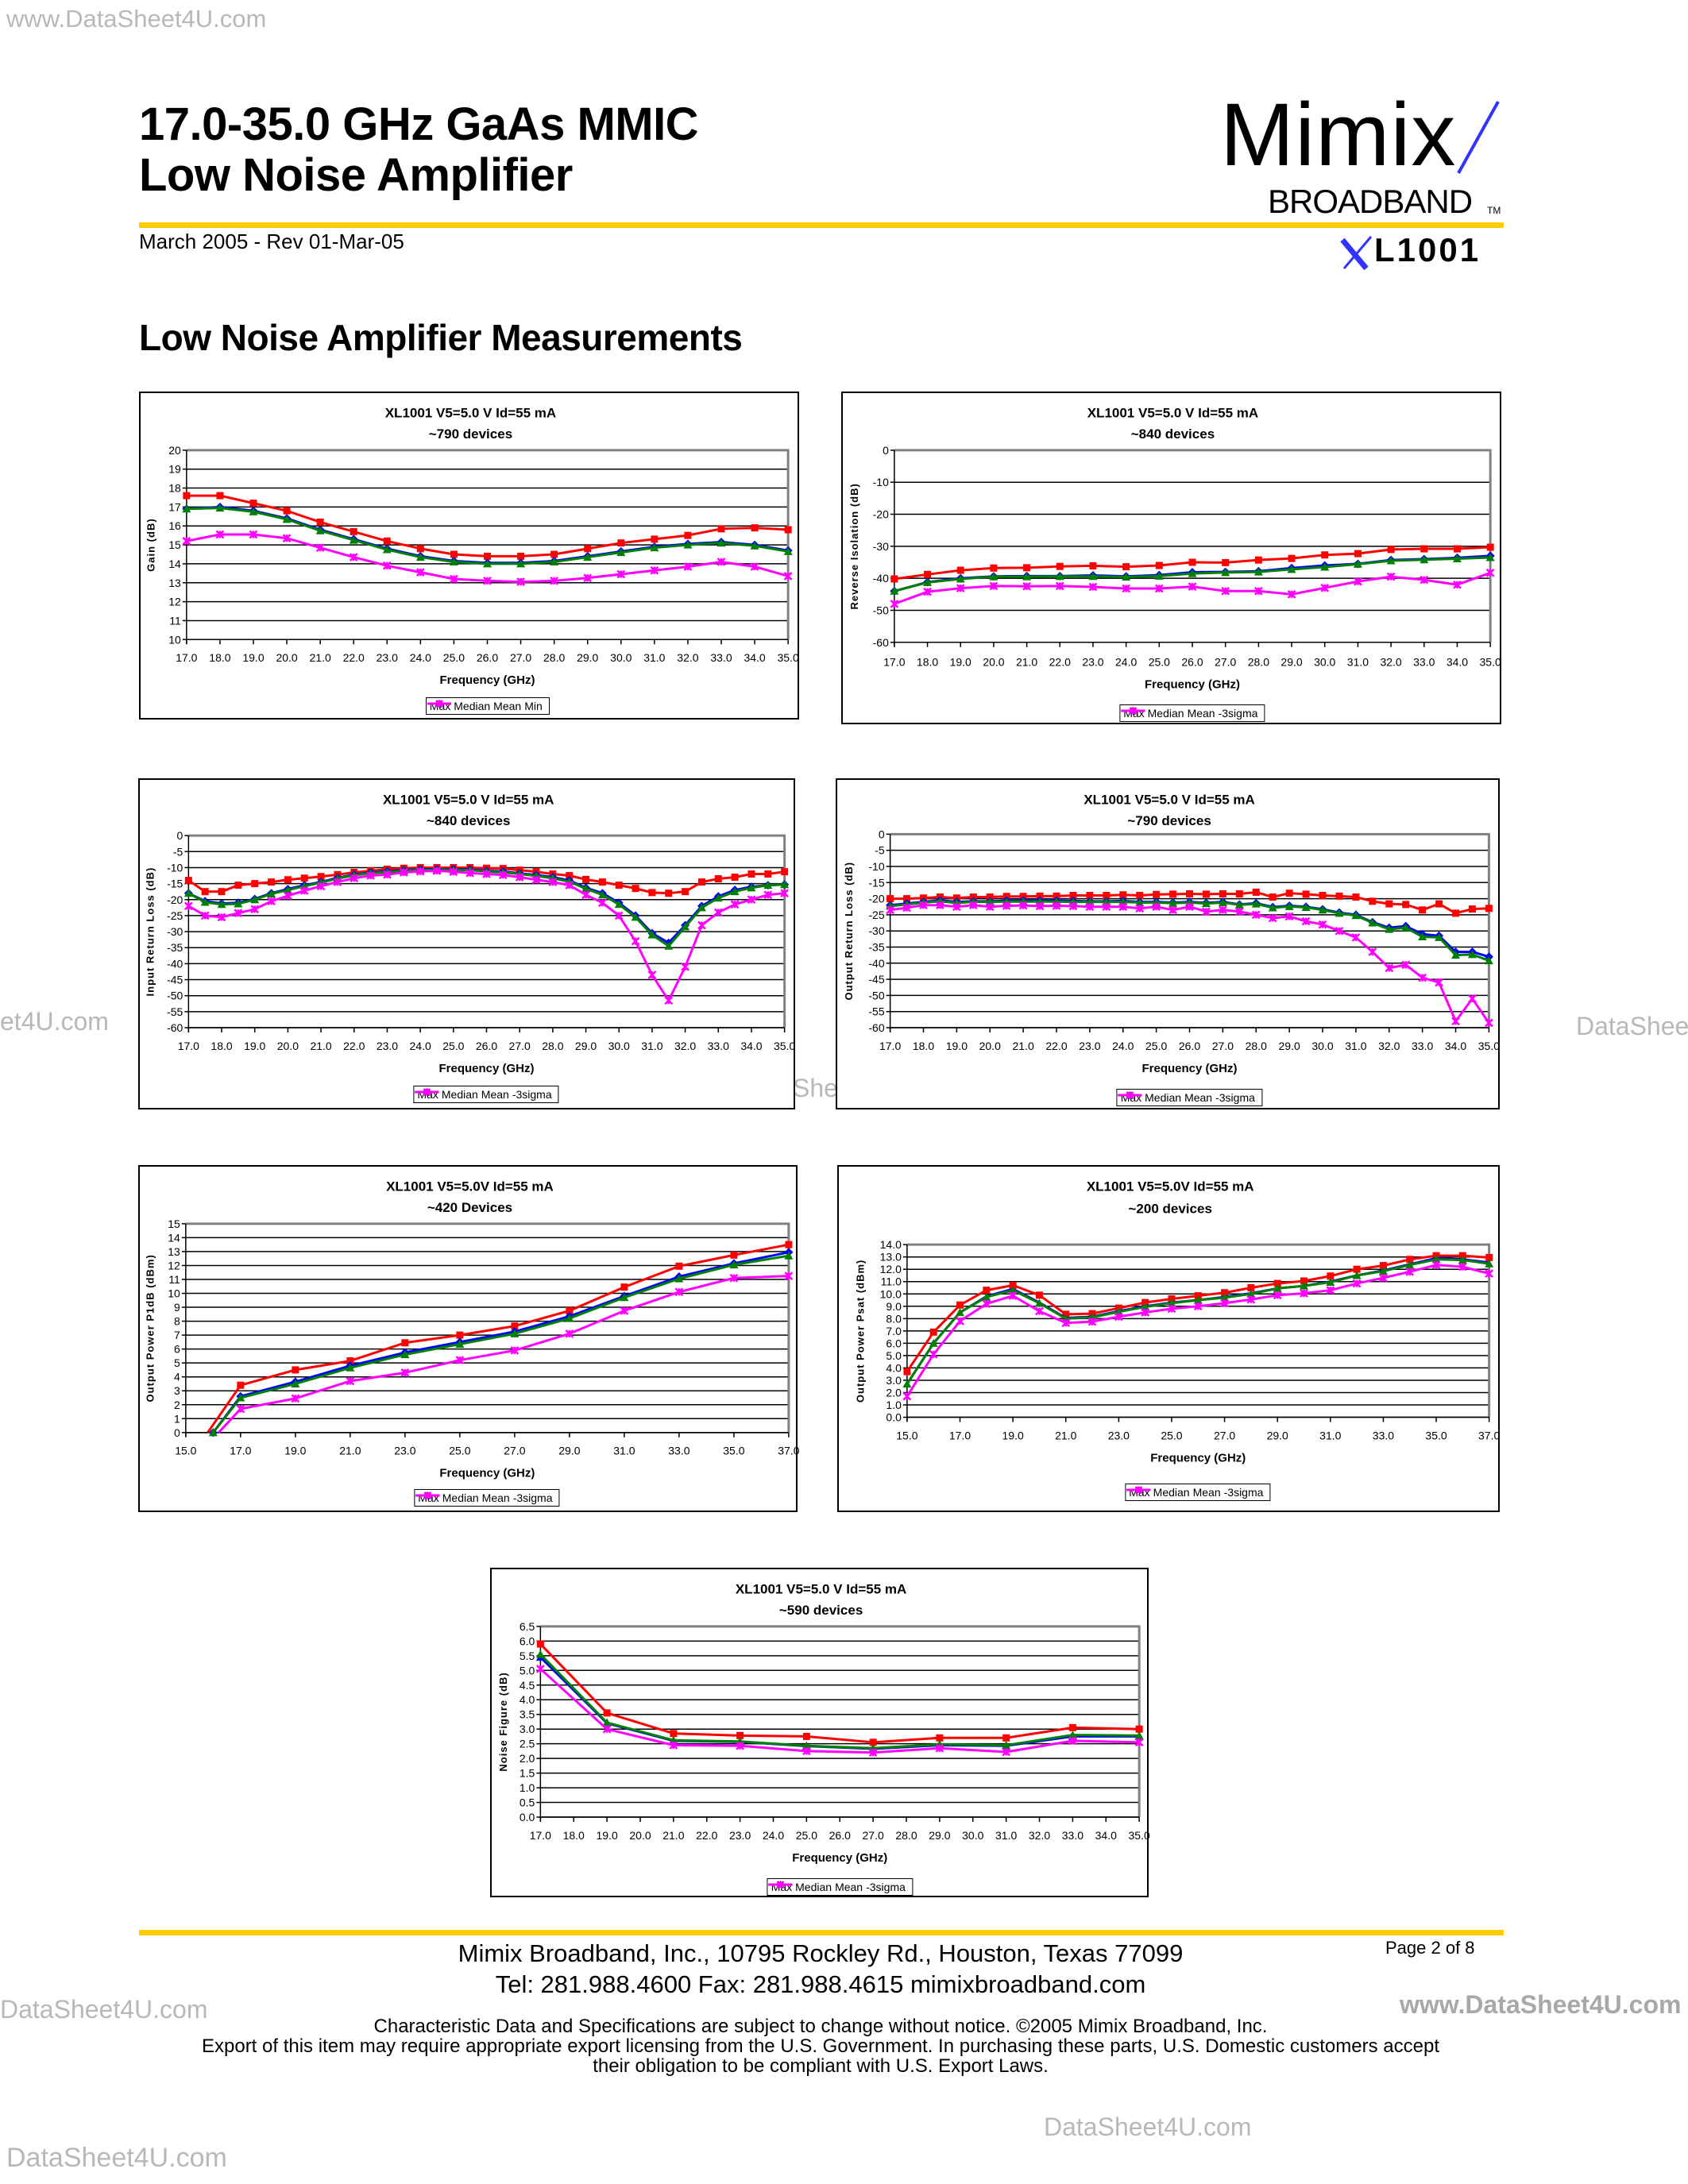 The width and height of the screenshot is (1688, 2184). What do you see at coordinates (1123, 1046) in the screenshot?
I see `x-tick-label: 24.0` at bounding box center [1123, 1046].